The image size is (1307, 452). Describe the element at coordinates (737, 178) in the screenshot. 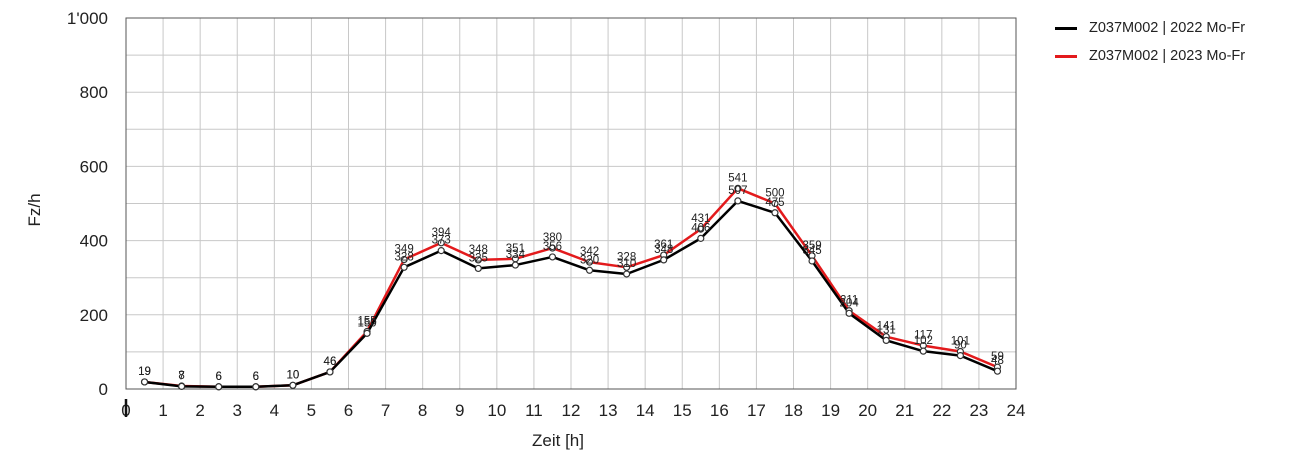

I see `data-label-2023: 541` at that location.